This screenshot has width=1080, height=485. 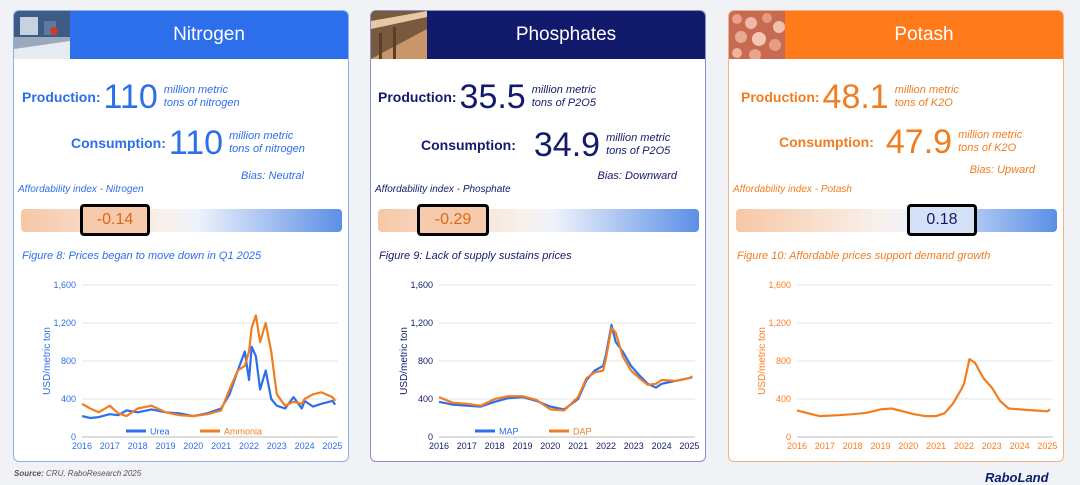 I want to click on production-unit: million metric tons of P2O5, so click(x=564, y=97).